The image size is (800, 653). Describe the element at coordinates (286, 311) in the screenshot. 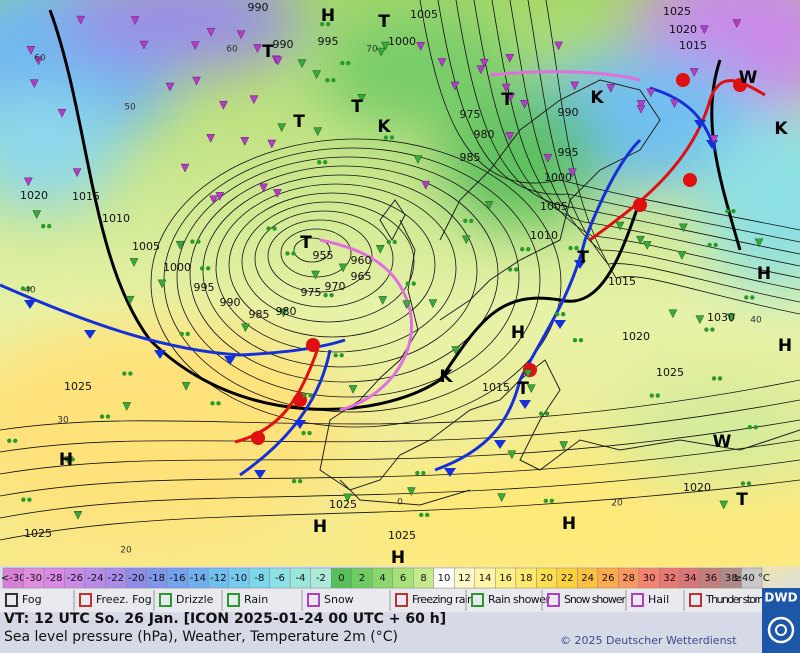

I see `isobar-label: 980` at that location.